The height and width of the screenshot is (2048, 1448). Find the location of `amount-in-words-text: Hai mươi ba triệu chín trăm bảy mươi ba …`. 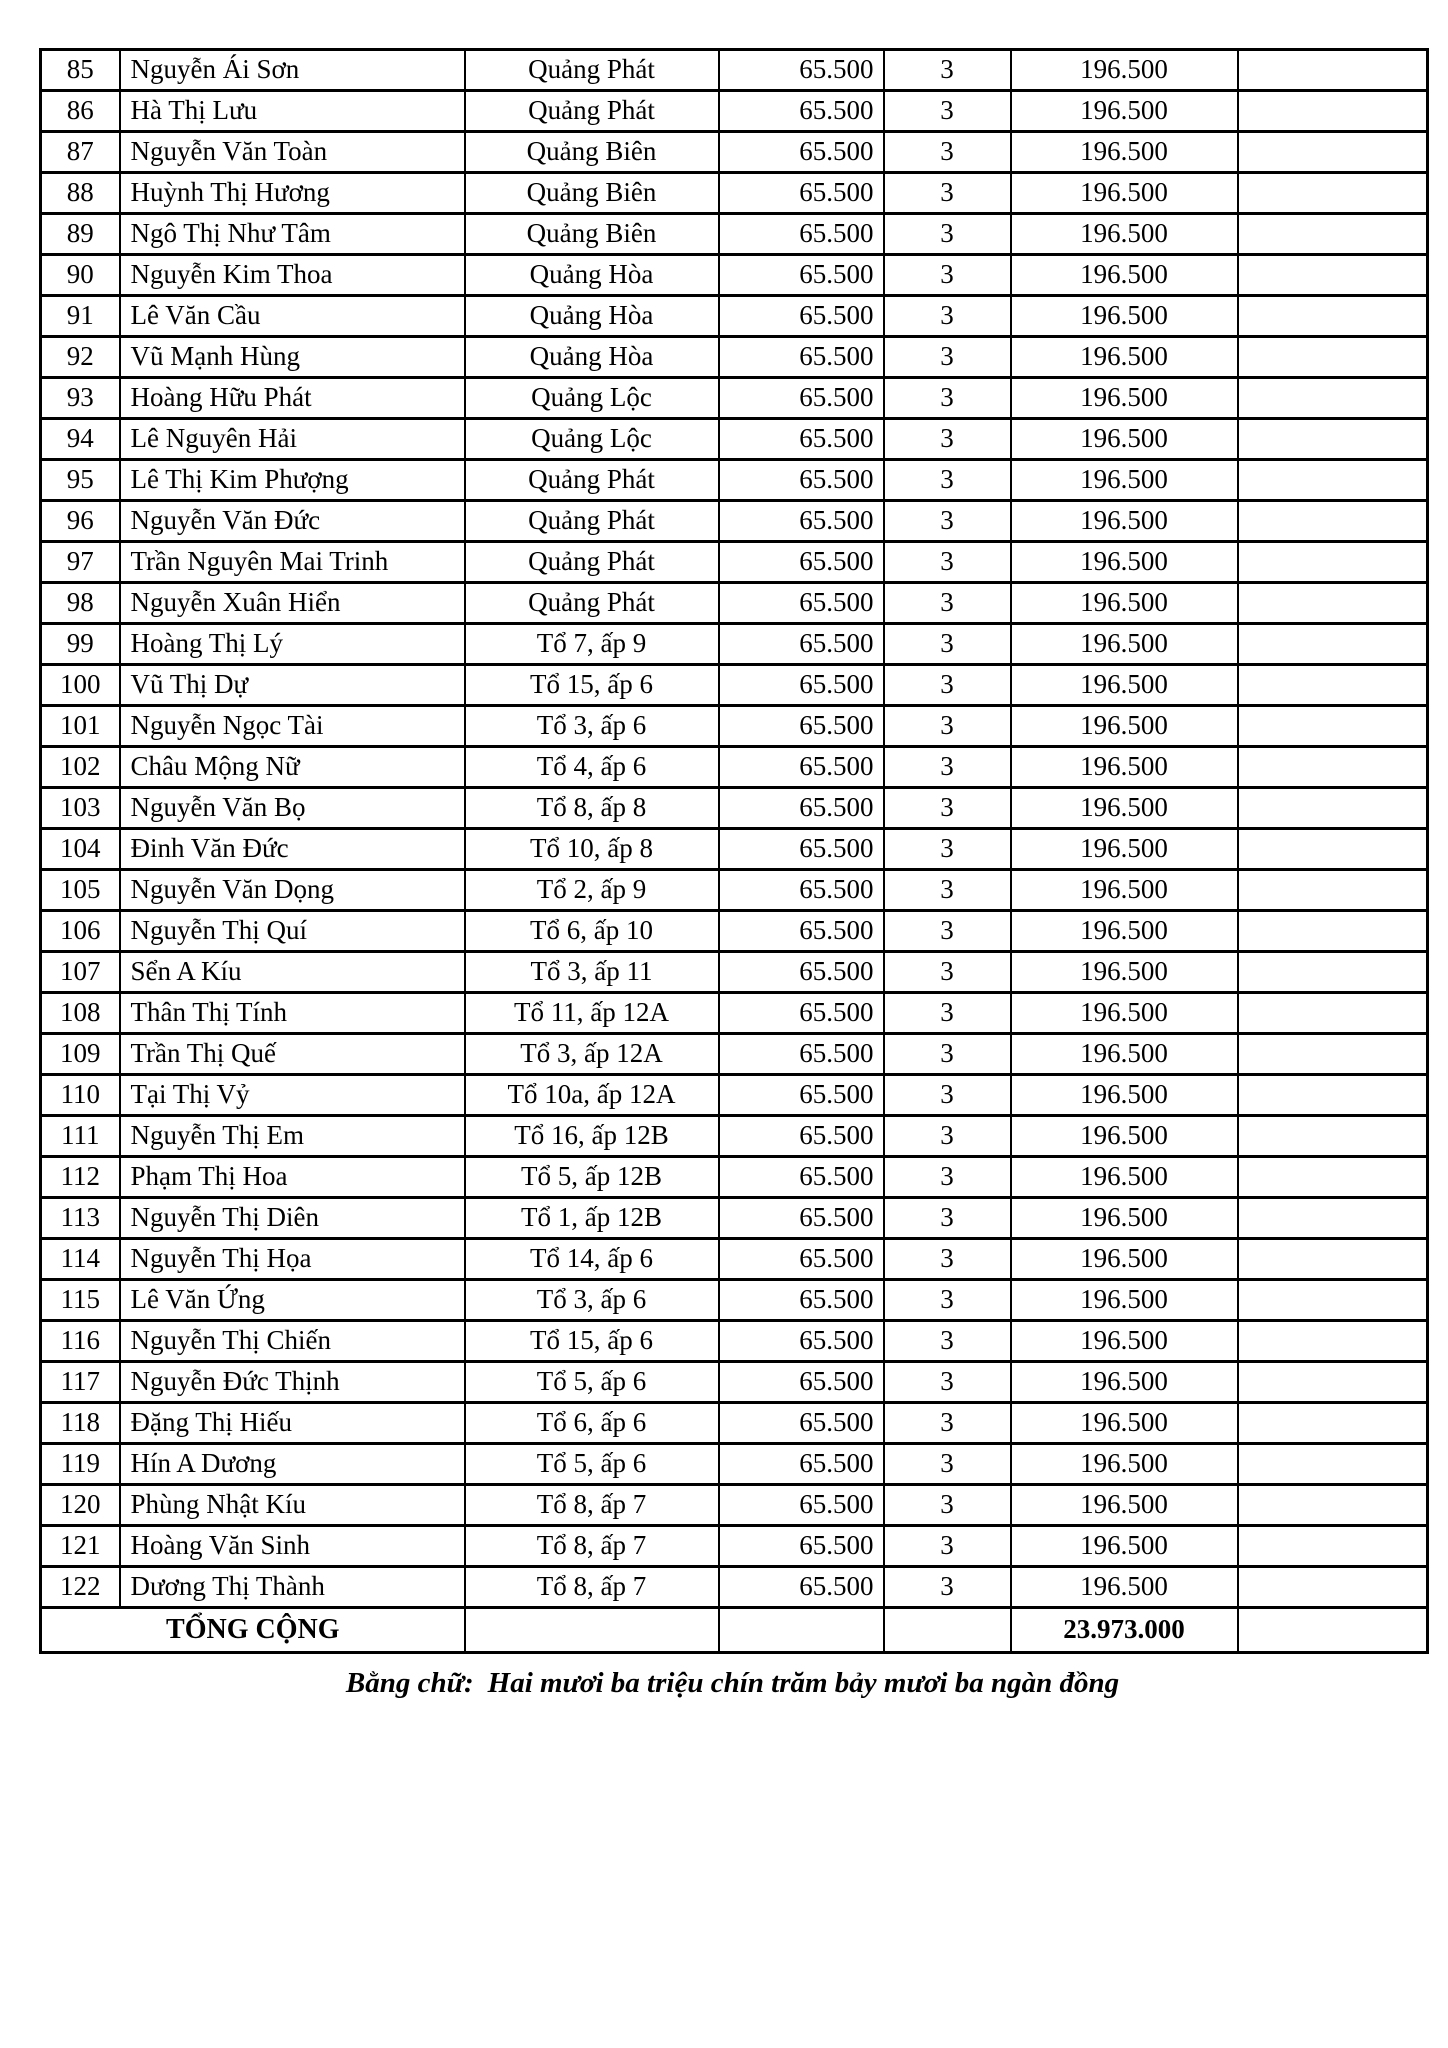

amount-in-words-text: Hai mươi ba triệu chín trăm bảy mươi ba … is located at coordinates (803, 1683).